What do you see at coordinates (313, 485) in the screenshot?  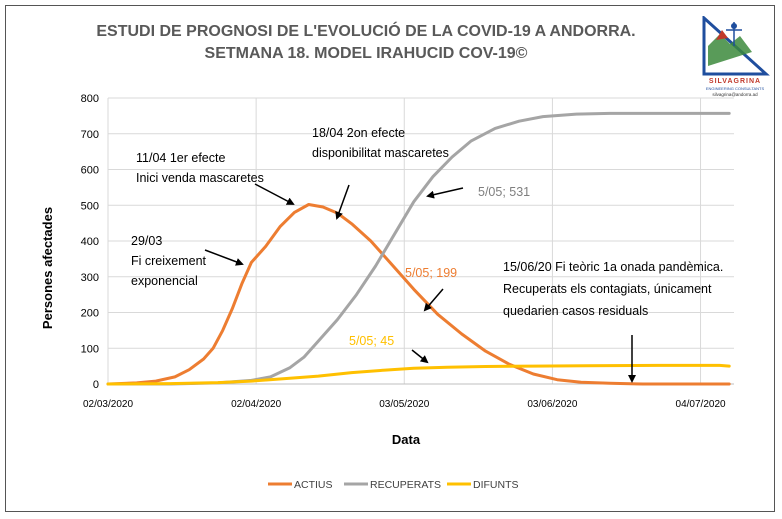 I see `legend-label-actius: ACTIUS` at bounding box center [313, 485].